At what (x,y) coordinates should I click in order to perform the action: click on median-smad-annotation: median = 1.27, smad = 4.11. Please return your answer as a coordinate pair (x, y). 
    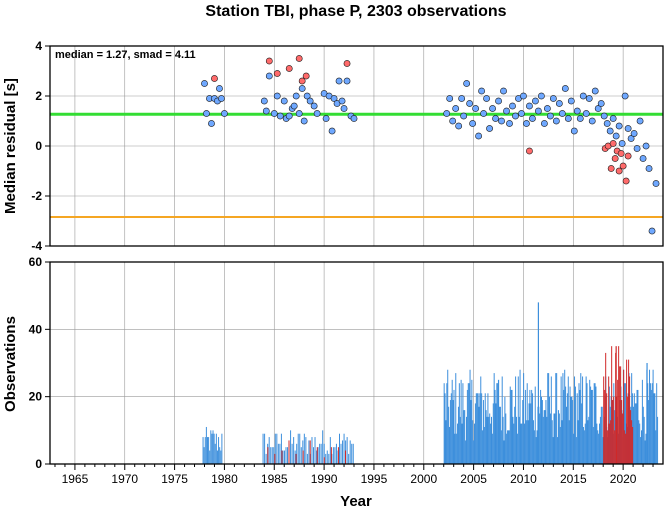
    Looking at the image, I should click on (125, 55).